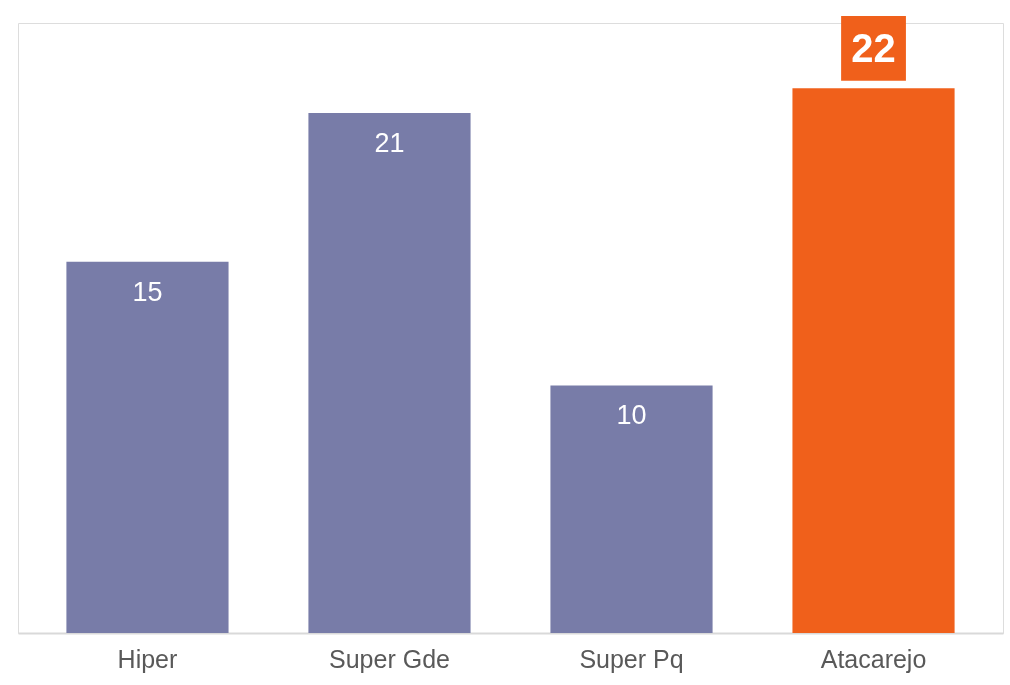 The image size is (1010, 685). I want to click on data-label: 21, so click(389, 143).